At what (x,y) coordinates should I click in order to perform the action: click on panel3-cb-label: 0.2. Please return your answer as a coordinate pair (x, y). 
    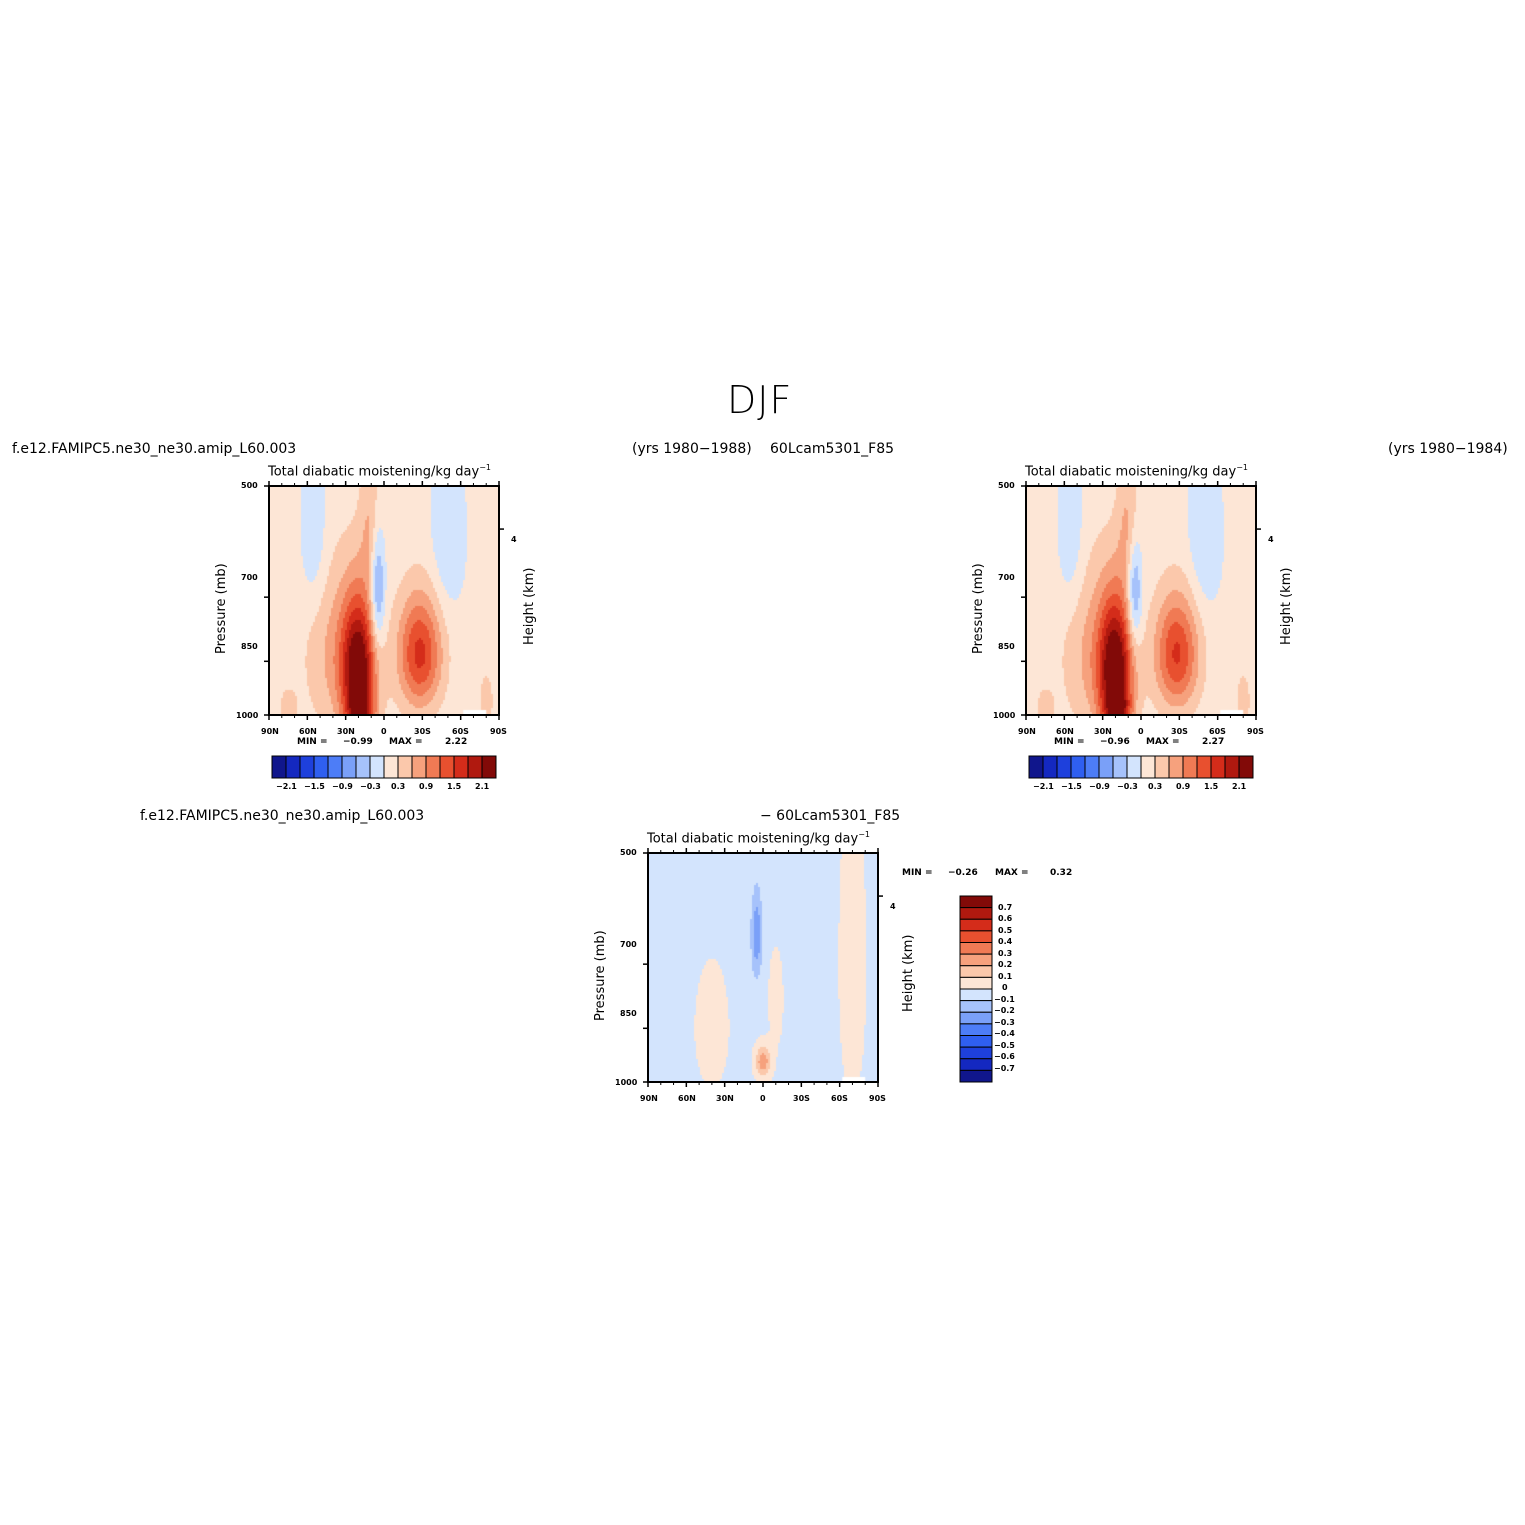
    Looking at the image, I should click on (1005, 964).